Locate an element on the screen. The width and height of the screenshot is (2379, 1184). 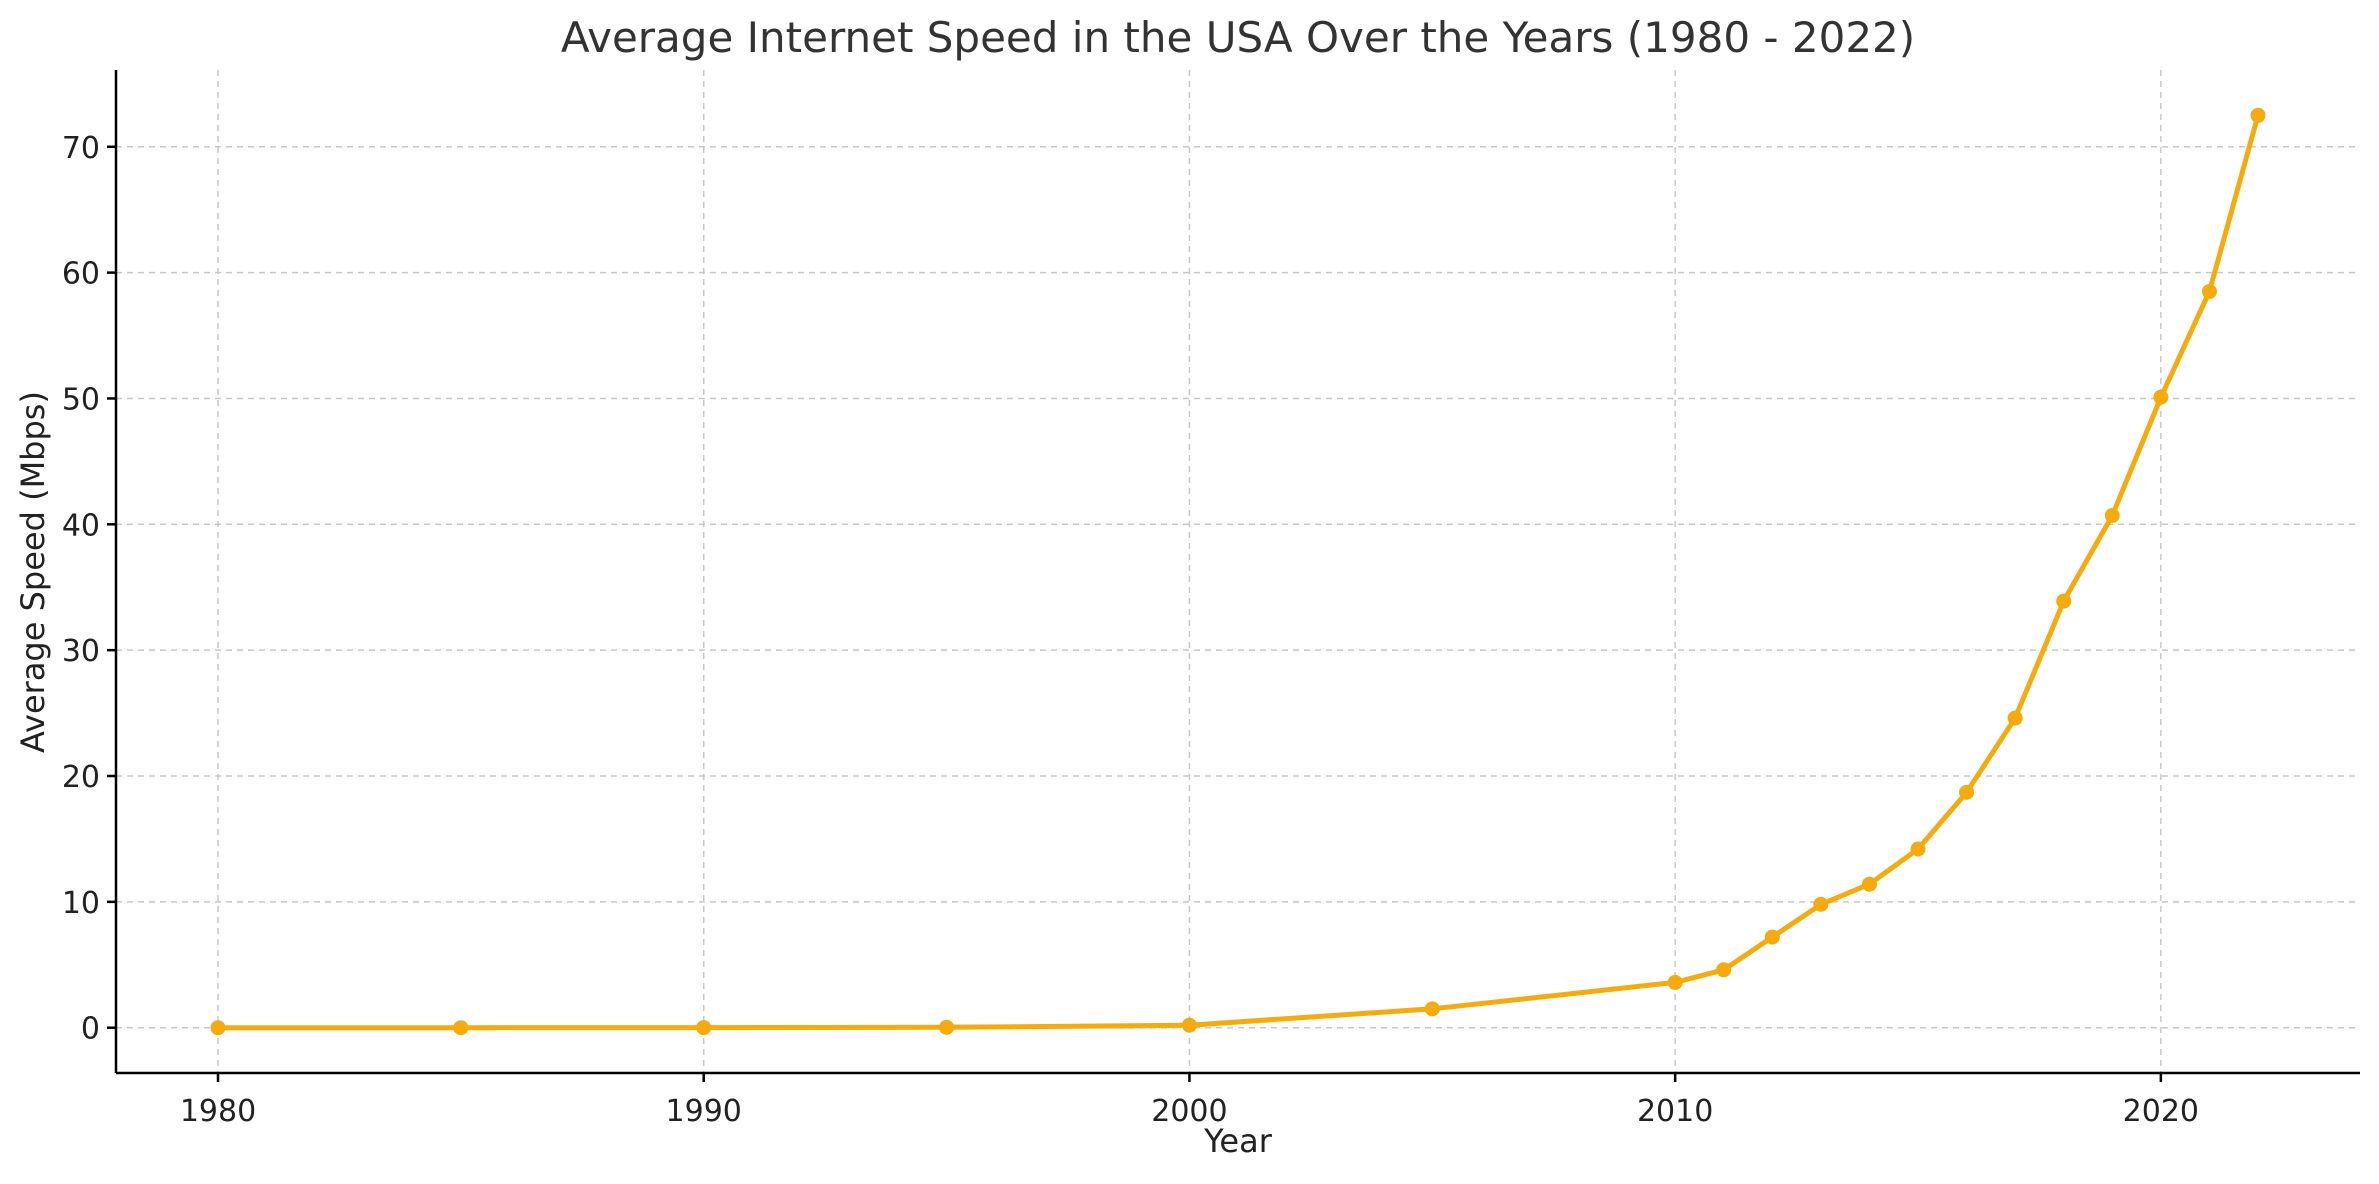
y-tick-label: 10 is located at coordinates (81, 903).